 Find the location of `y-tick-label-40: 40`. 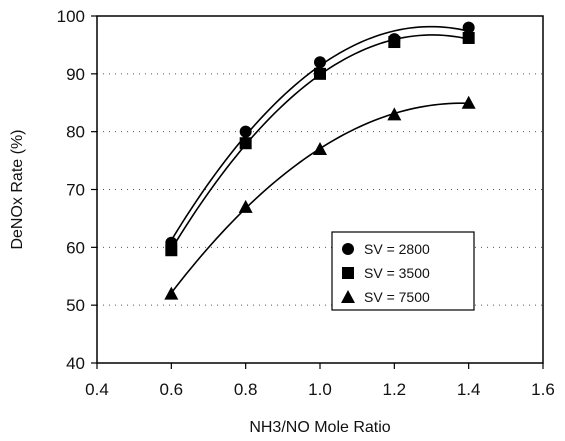

y-tick-label-40: 40 is located at coordinates (75, 363).